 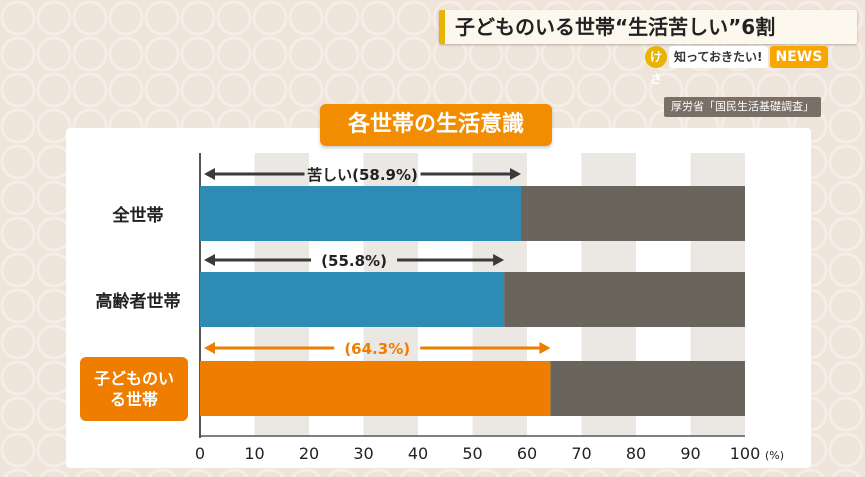 I want to click on x-tick-label: 30, so click(x=363, y=453).